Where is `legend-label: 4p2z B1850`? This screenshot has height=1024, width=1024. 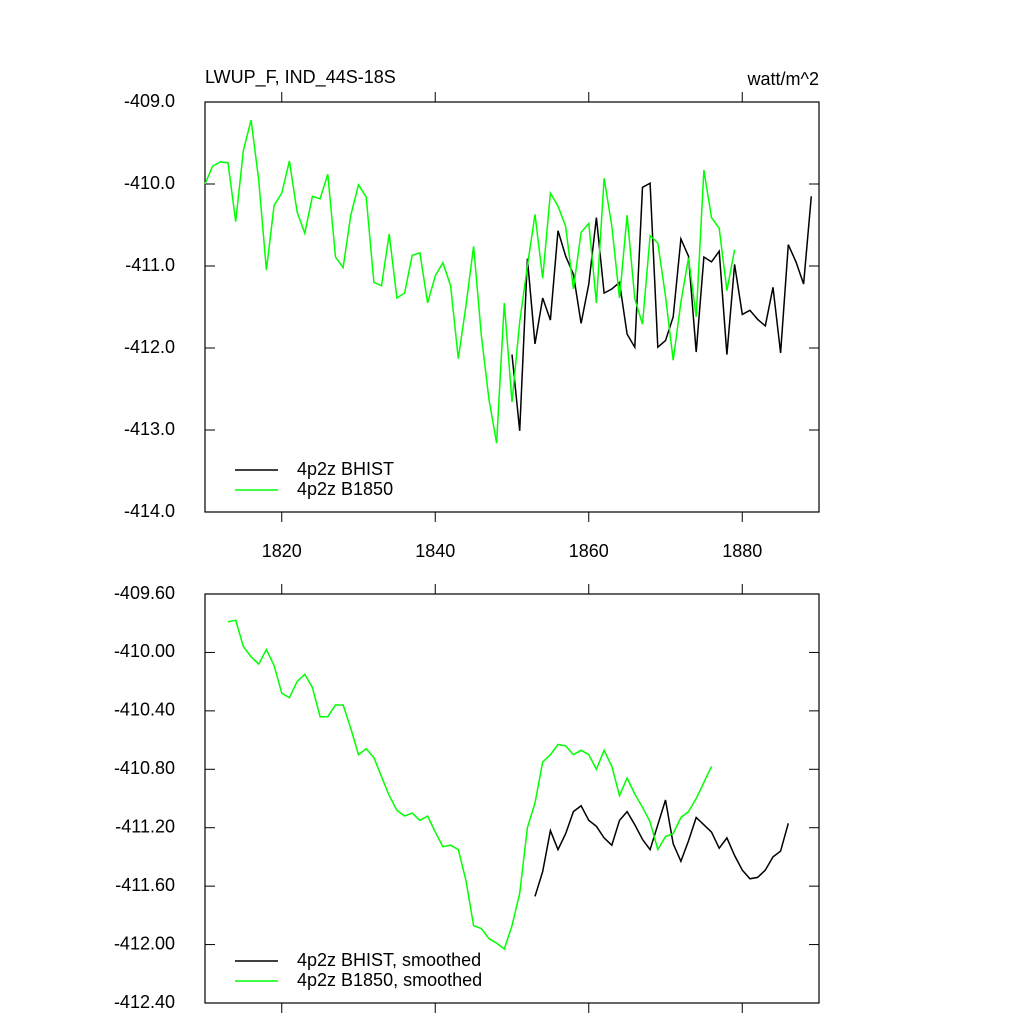
legend-label: 4p2z B1850 is located at coordinates (345, 489).